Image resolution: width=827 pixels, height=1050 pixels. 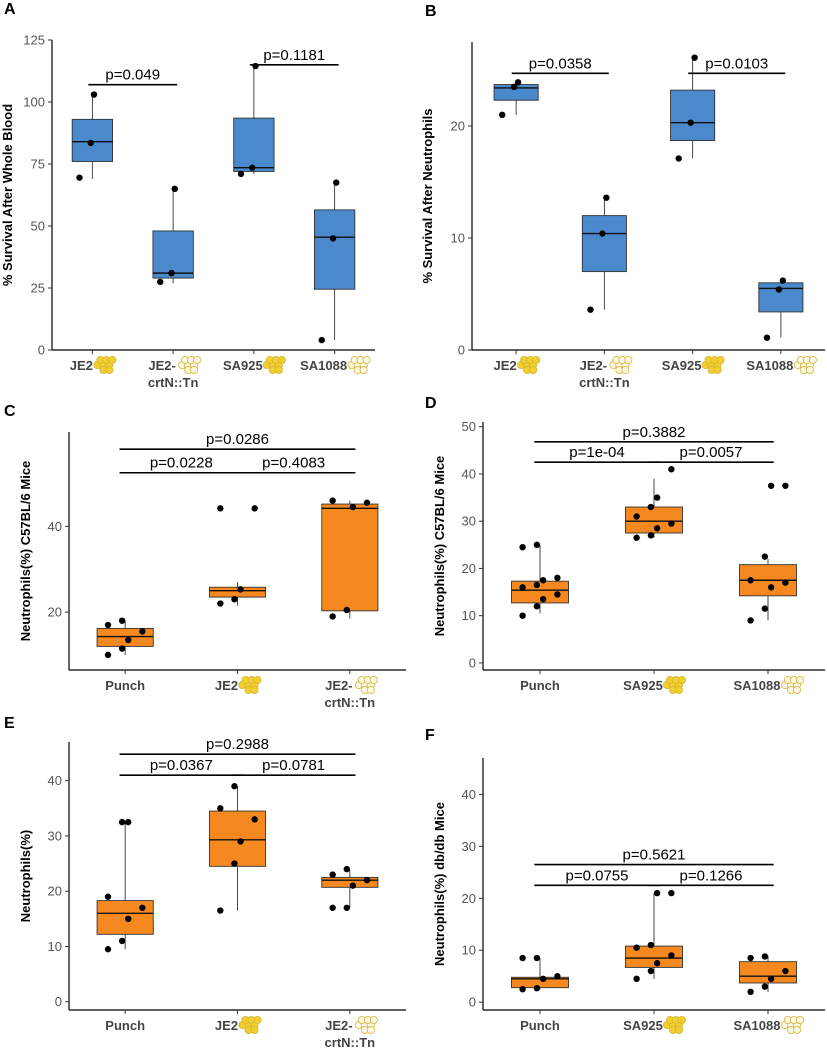 What do you see at coordinates (7, 195) in the screenshot?
I see `y-axis-label: % Survival After Whole Blood` at bounding box center [7, 195].